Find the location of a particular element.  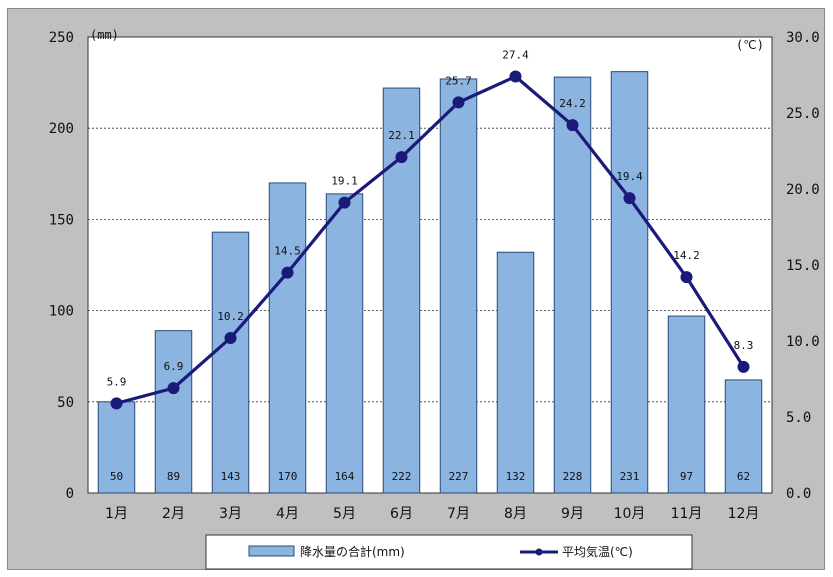

bar-value-label: 97 is located at coordinates (686, 476).